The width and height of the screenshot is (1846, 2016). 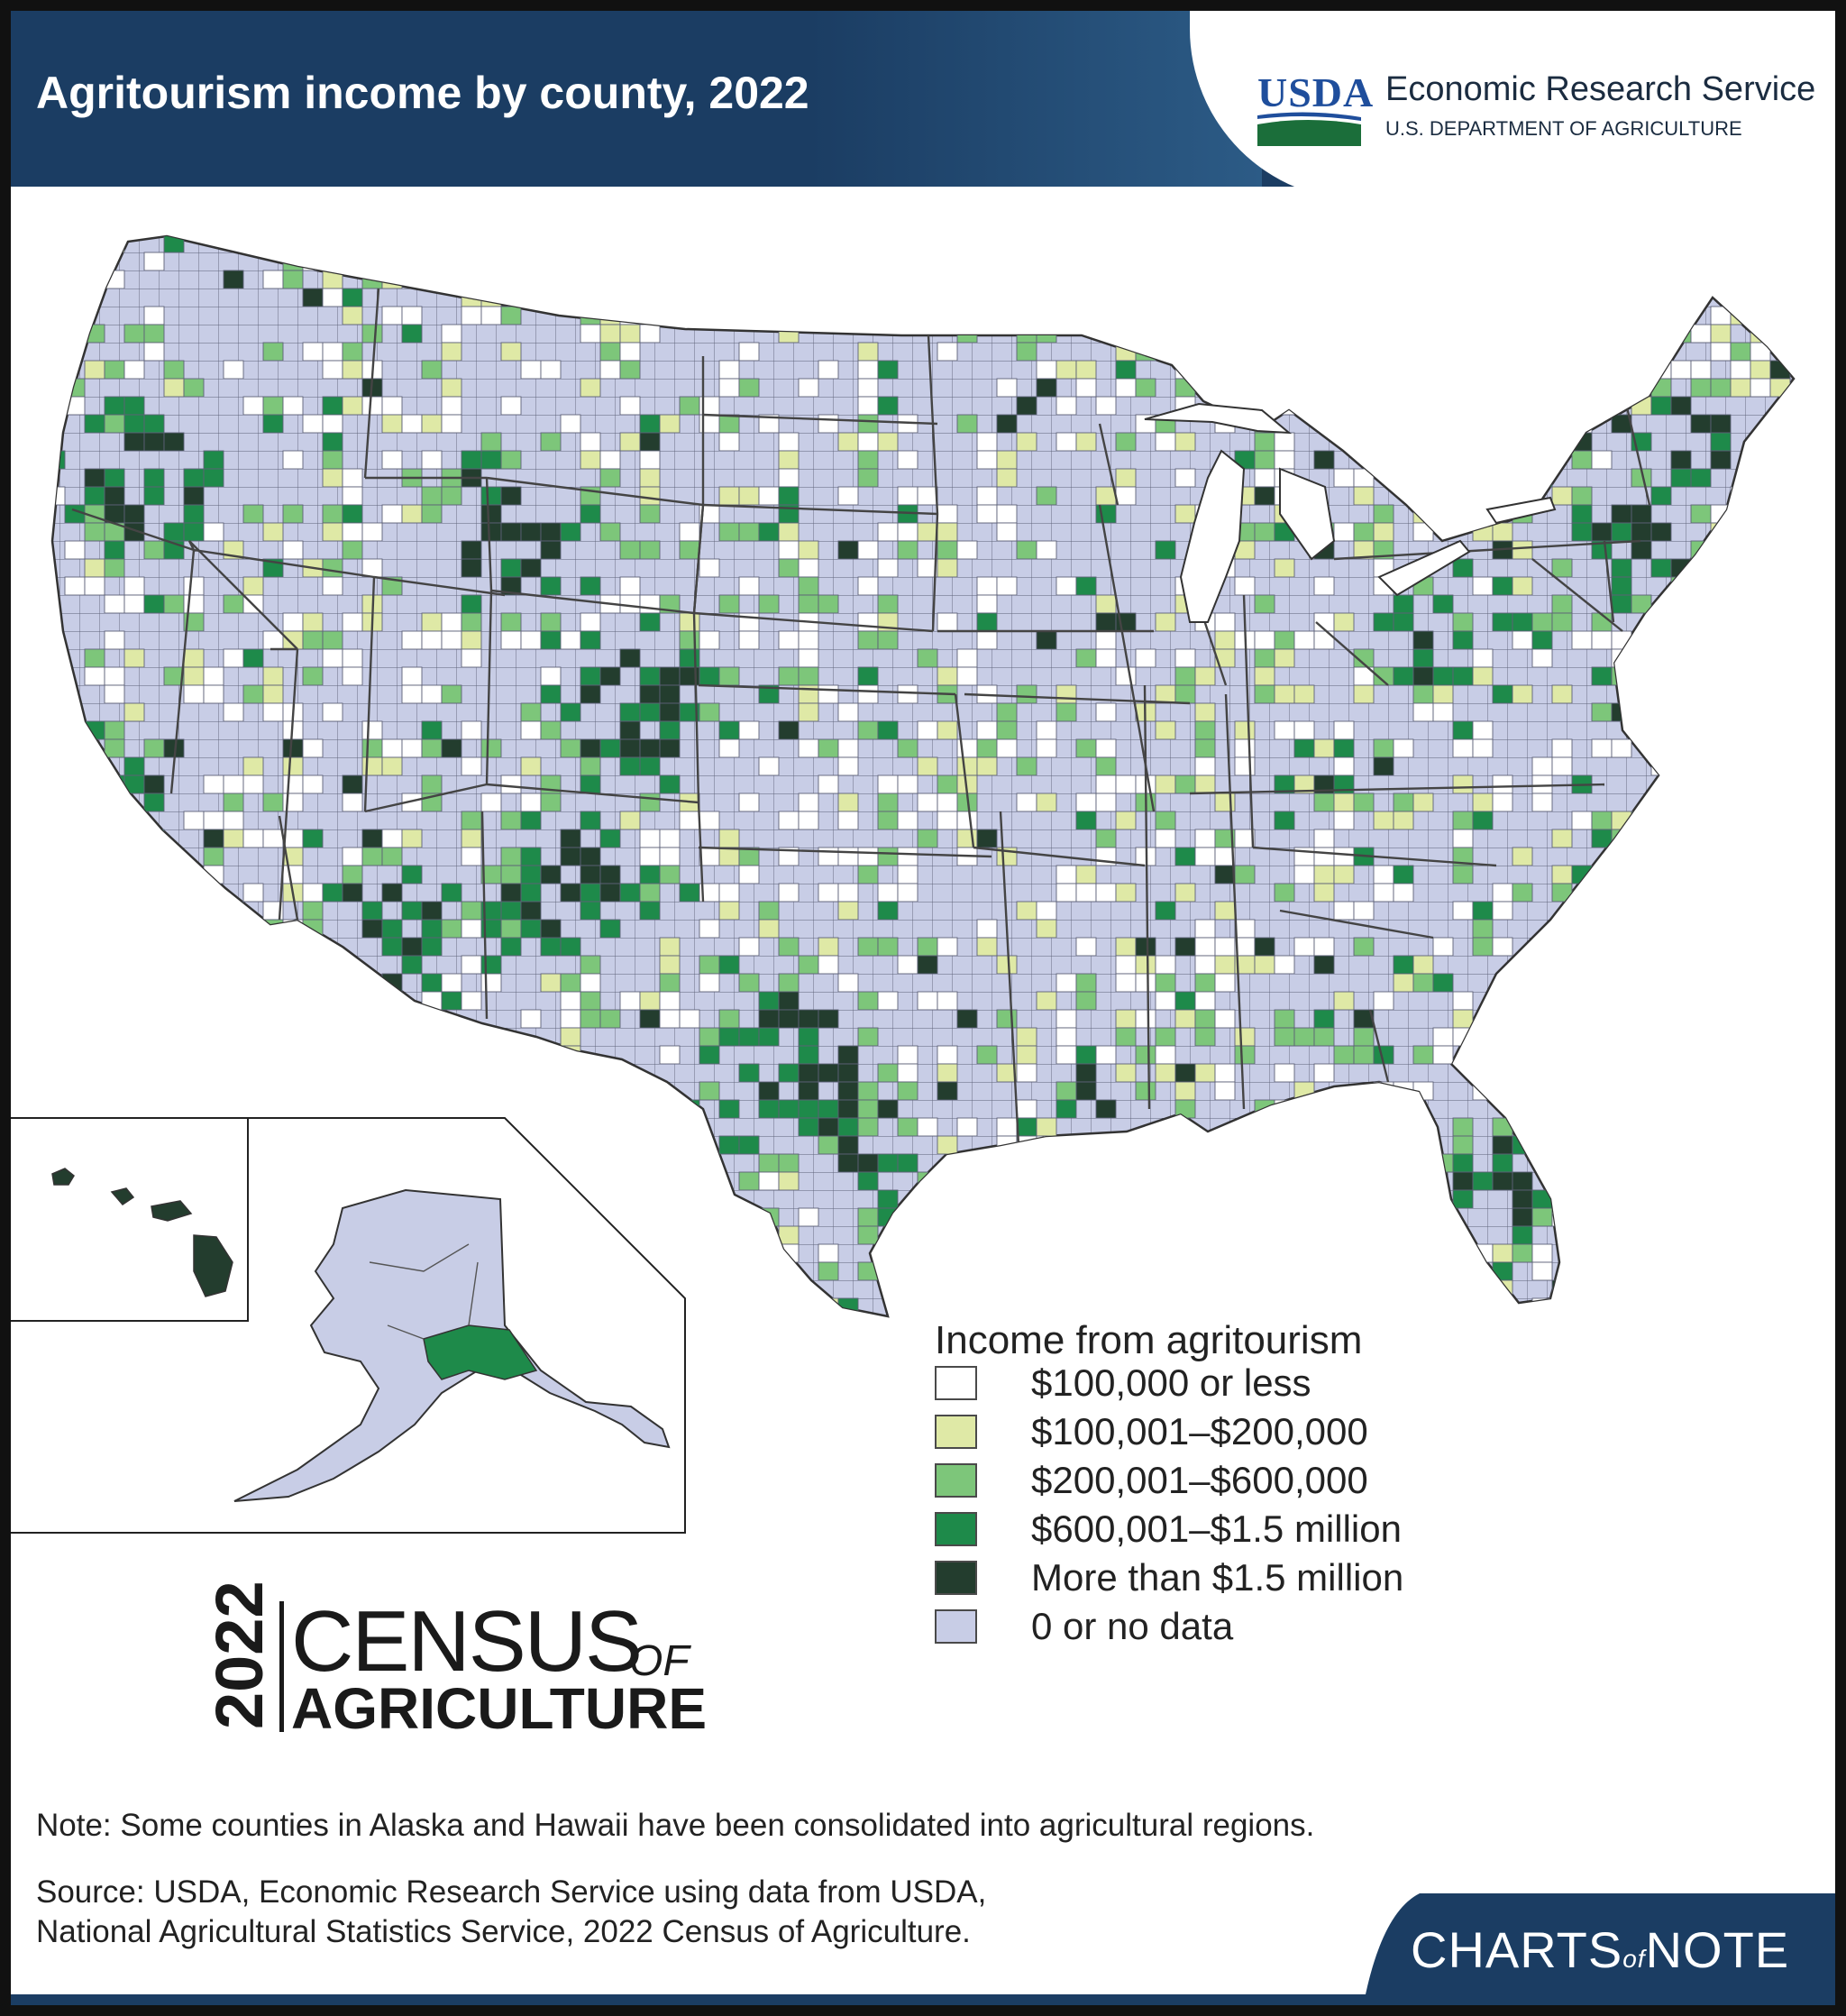 I want to click on charts-word: CHARTS, so click(x=1517, y=1950).